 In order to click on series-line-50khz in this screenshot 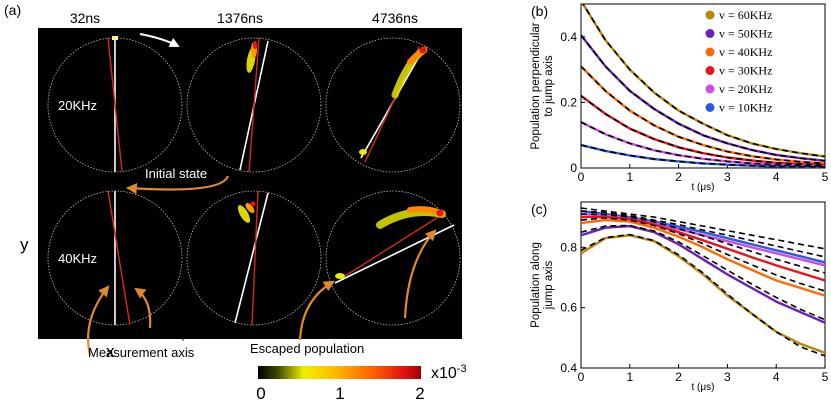, I will do `click(703, 274)`.